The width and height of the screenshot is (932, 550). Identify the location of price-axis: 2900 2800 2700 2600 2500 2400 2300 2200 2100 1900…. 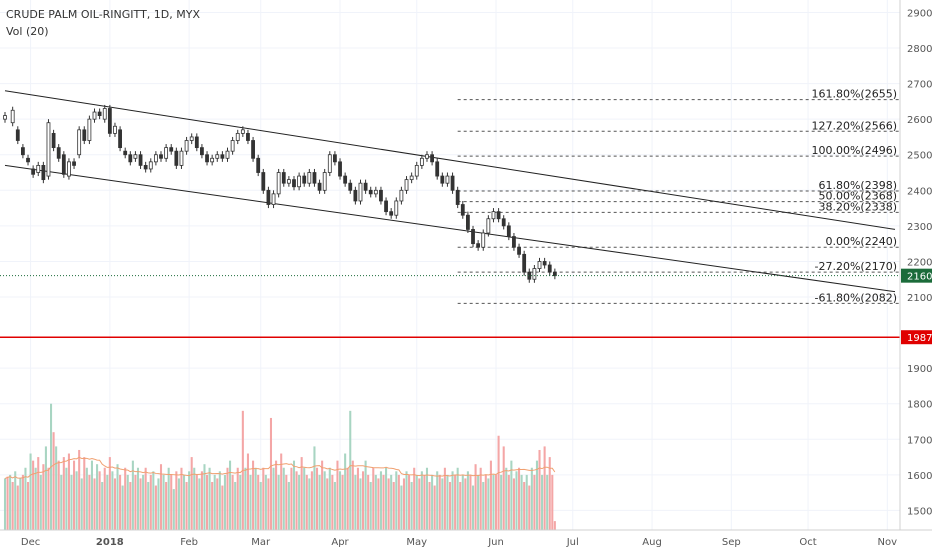
(915, 265).